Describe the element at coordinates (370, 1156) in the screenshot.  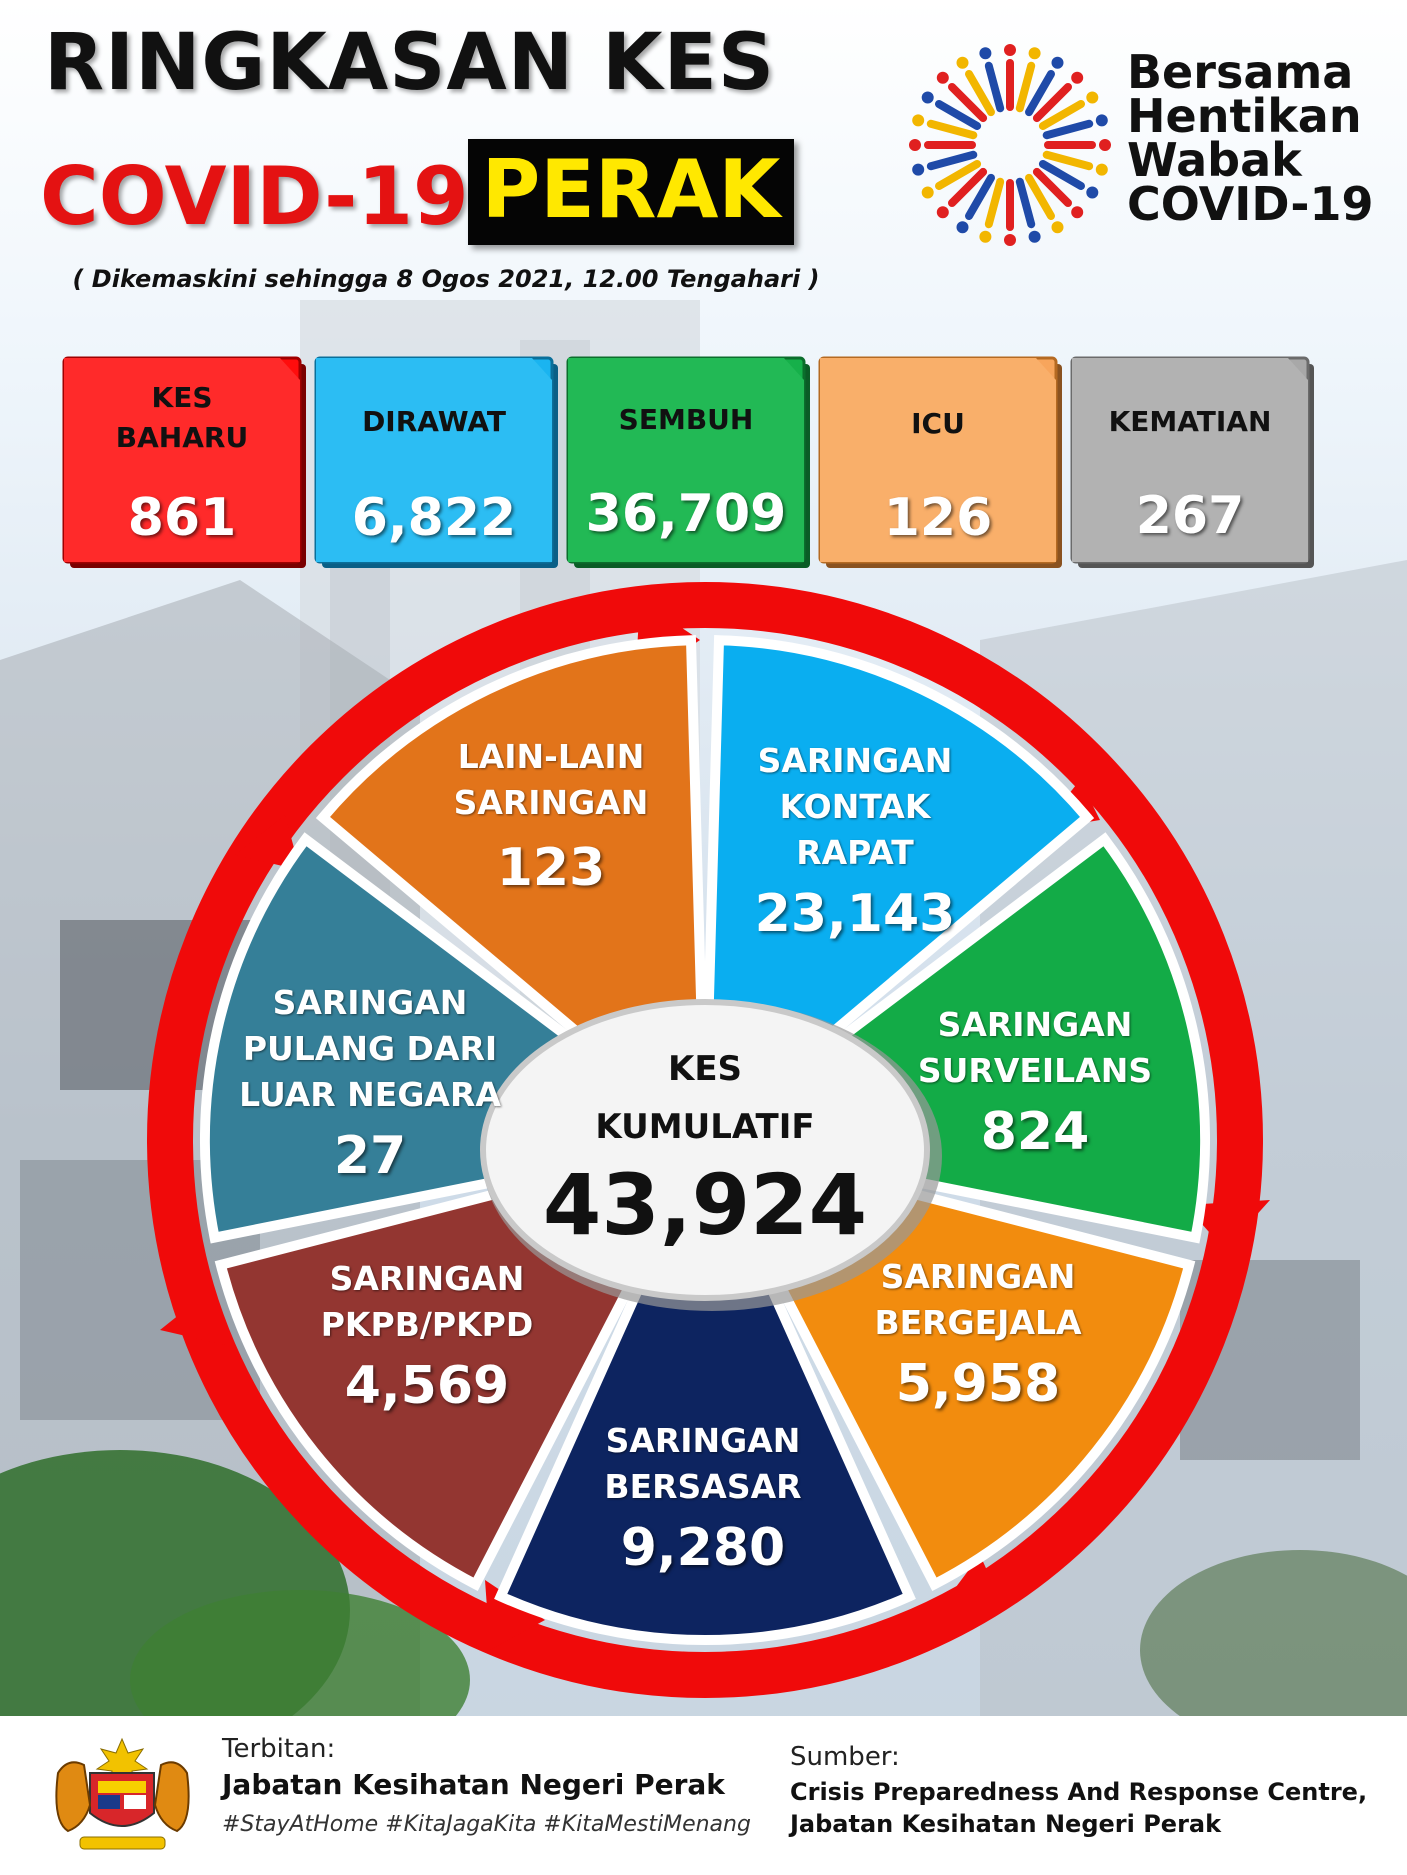
I see `segment-value: 27` at that location.